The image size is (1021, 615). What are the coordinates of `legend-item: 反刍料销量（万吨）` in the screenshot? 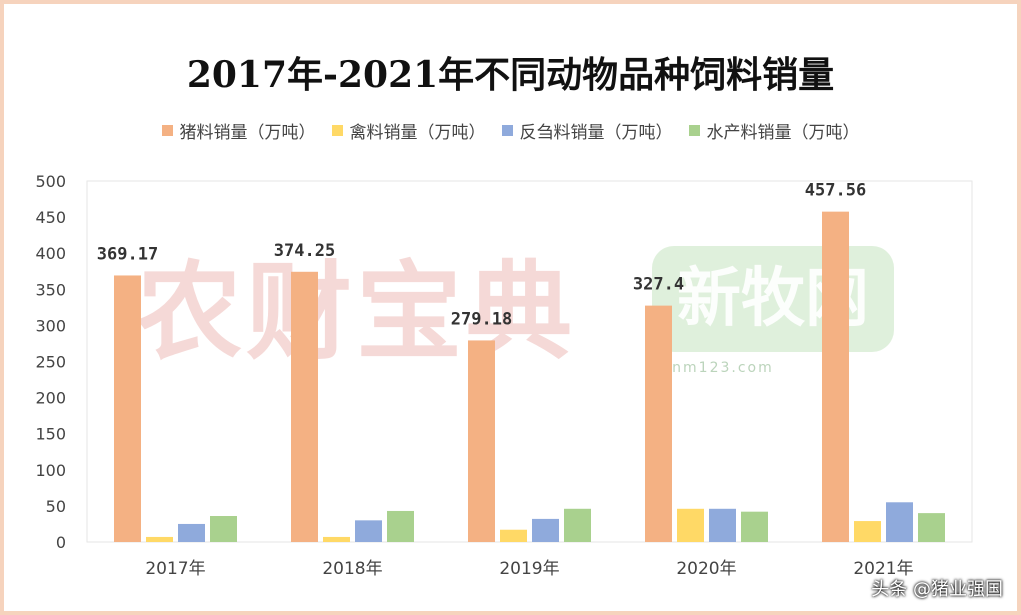 It's located at (587, 130).